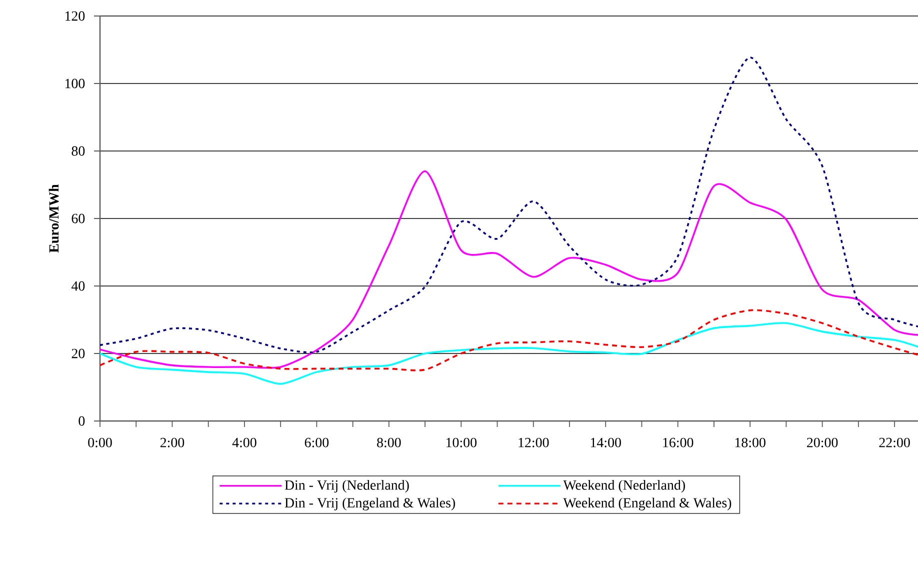 This screenshot has height=565, width=918. Describe the element at coordinates (389, 443) in the screenshot. I see `x-tick-label: 8:00` at that location.